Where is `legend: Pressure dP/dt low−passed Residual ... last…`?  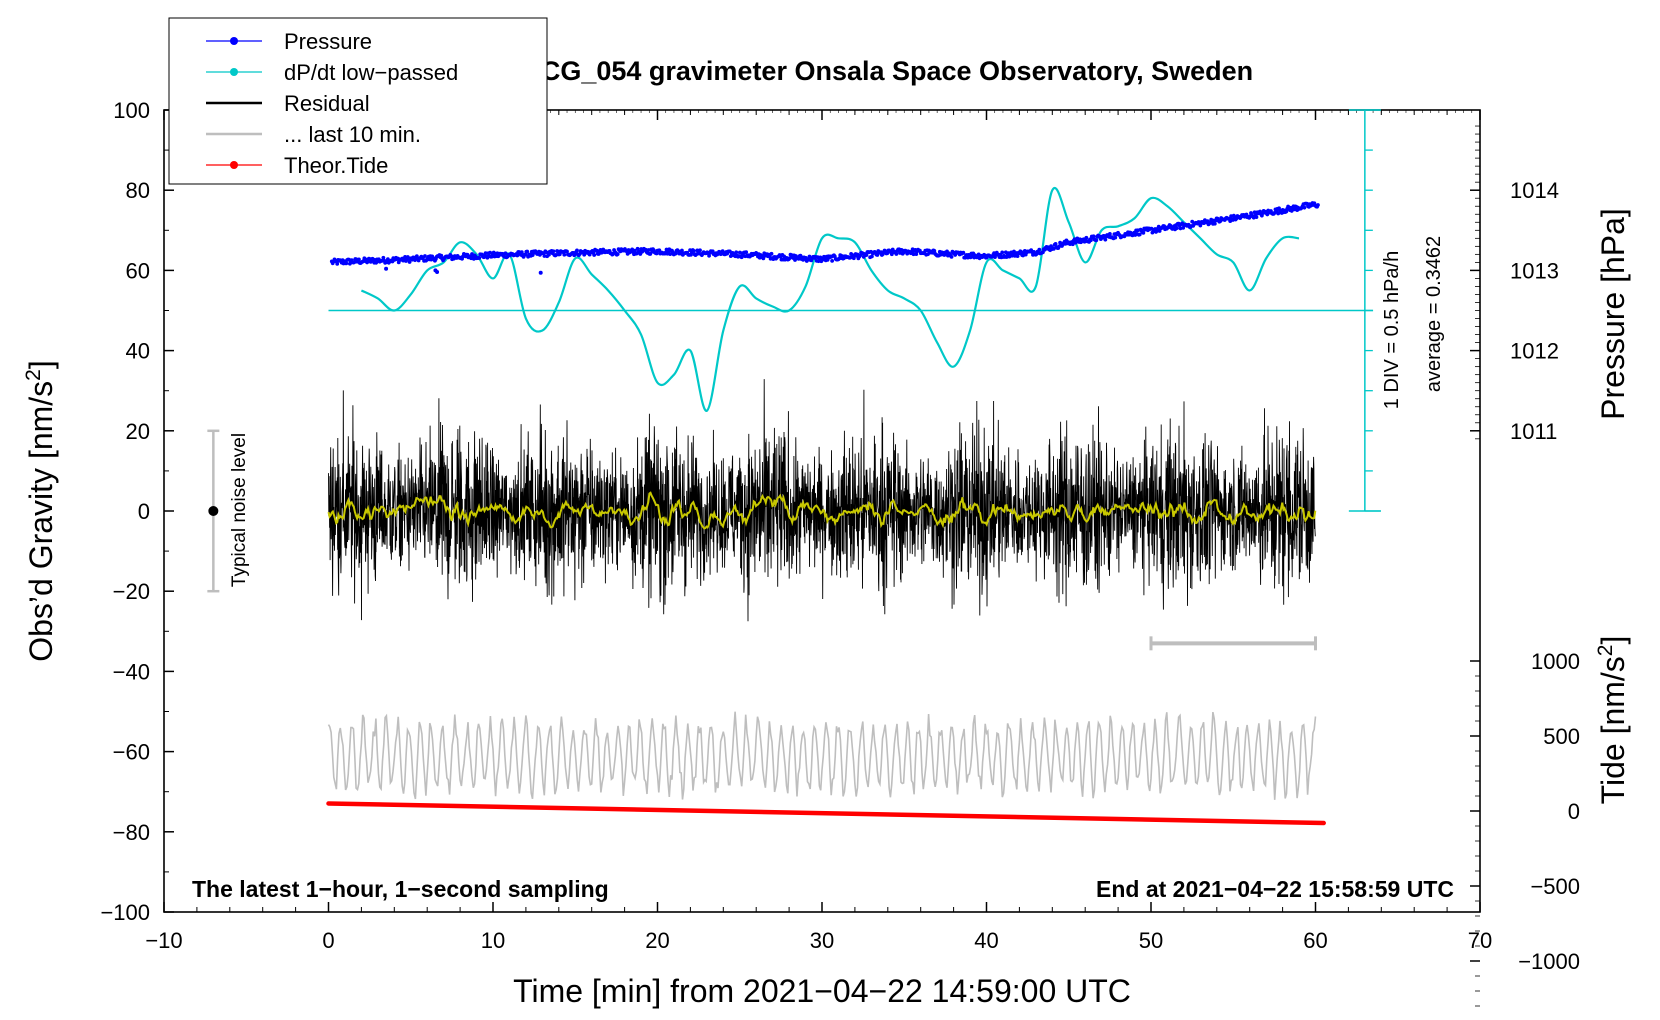 legend: Pressure dP/dt low−passed Residual ... last… is located at coordinates (358, 101).